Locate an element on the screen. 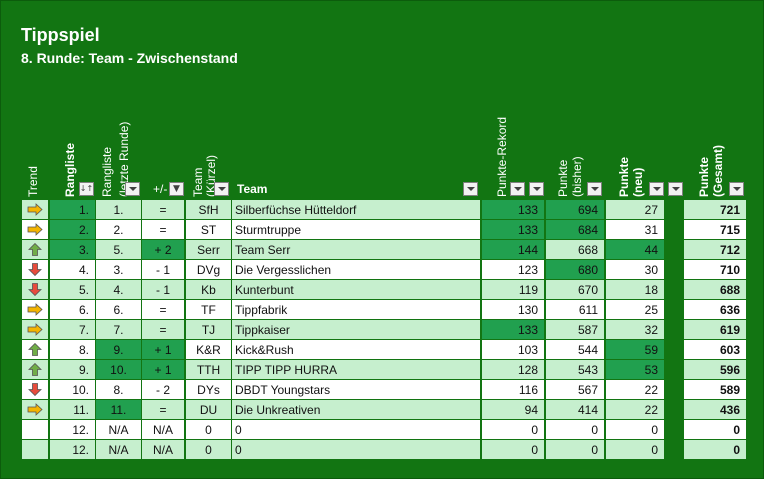  cell-neu: 22 is located at coordinates (635, 409).